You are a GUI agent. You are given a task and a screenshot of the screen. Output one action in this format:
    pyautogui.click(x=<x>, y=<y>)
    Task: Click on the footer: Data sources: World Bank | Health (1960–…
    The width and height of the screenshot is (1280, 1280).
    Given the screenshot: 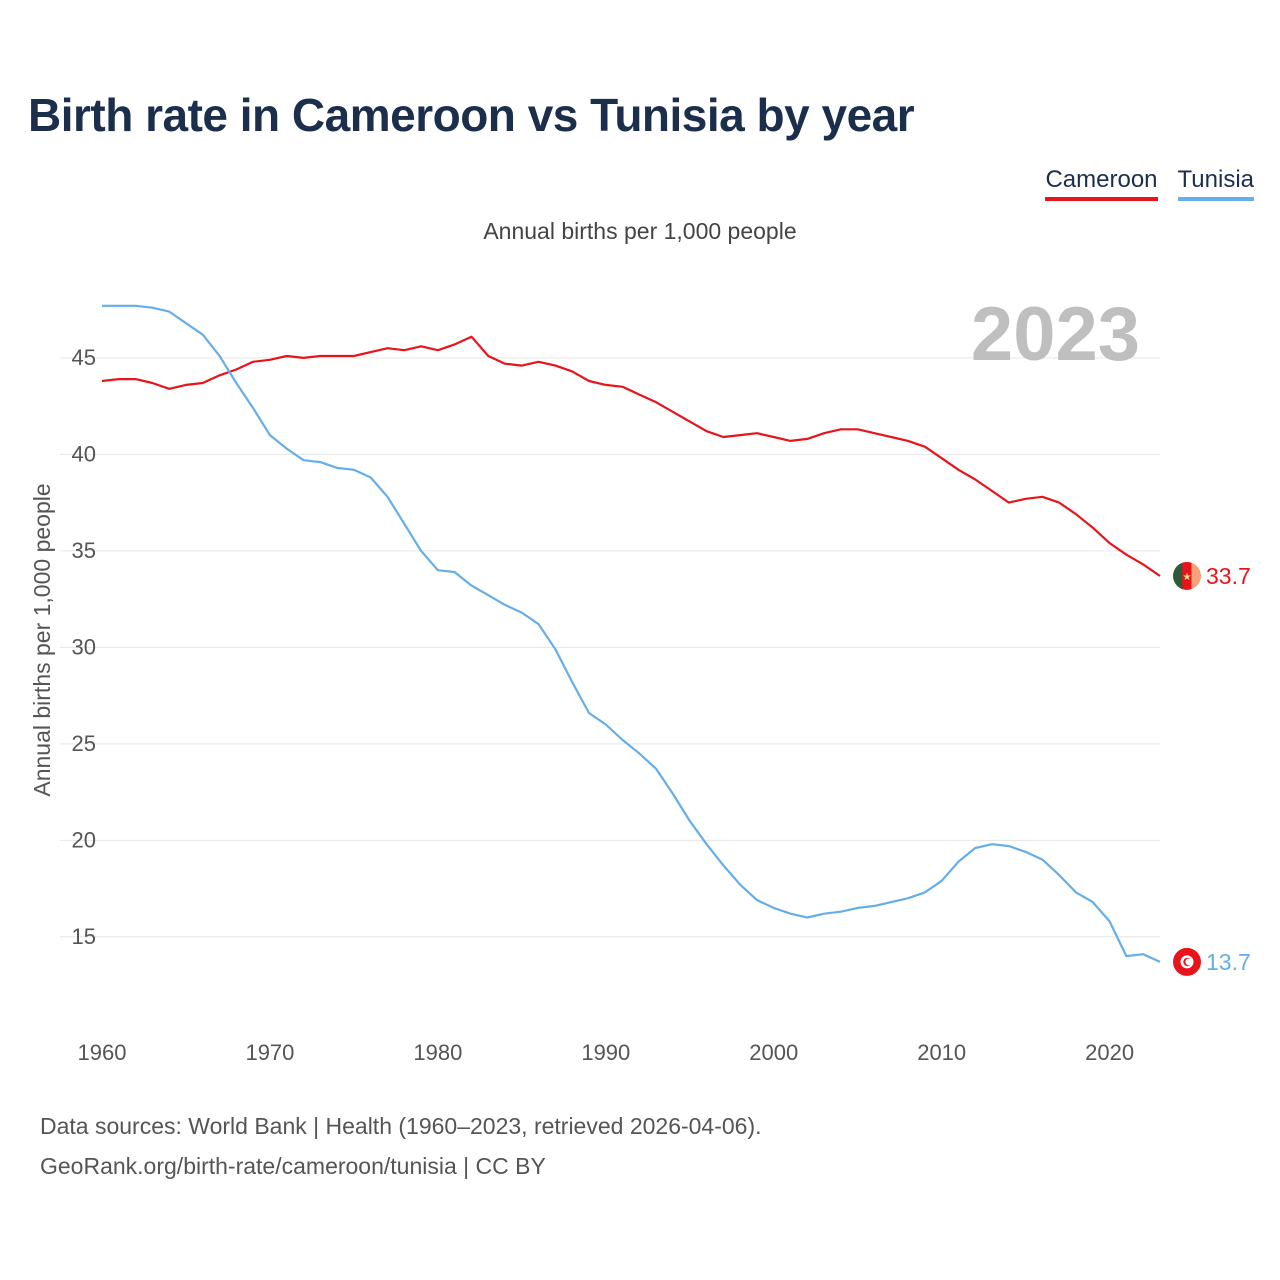 What is the action you would take?
    pyautogui.click(x=401, y=1146)
    